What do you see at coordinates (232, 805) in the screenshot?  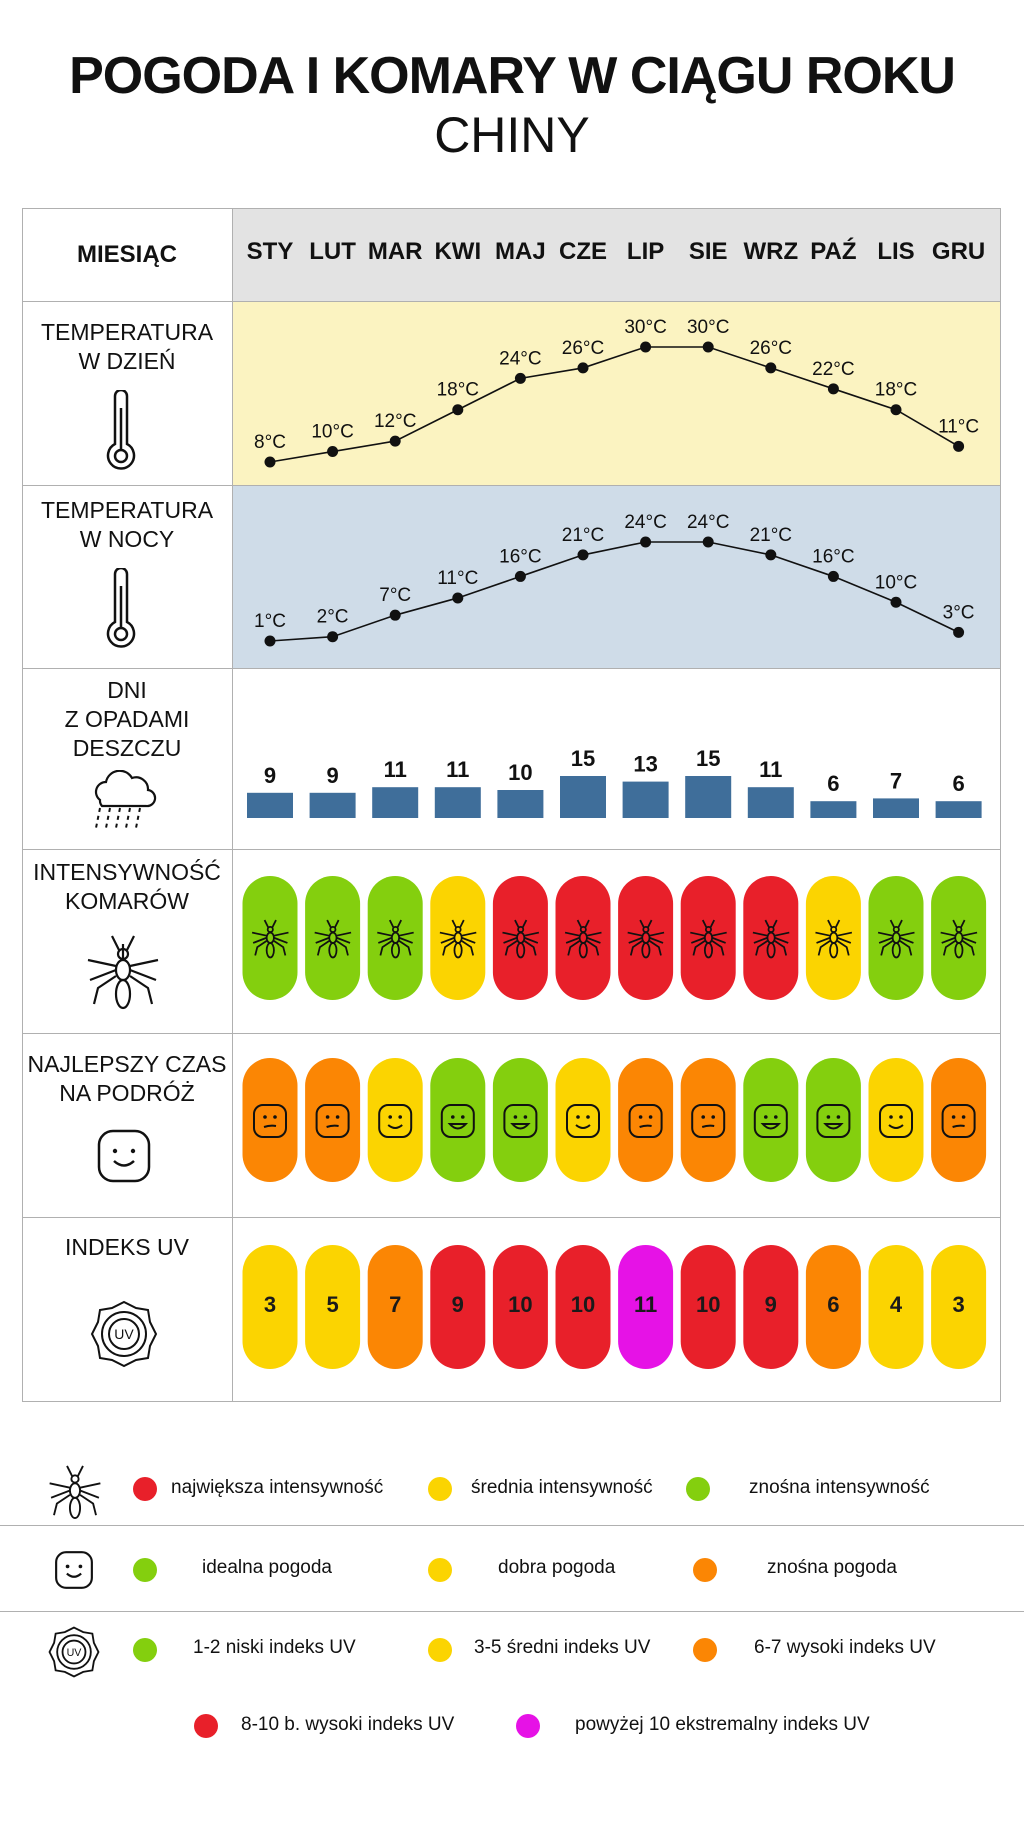 I see `table-divider` at bounding box center [232, 805].